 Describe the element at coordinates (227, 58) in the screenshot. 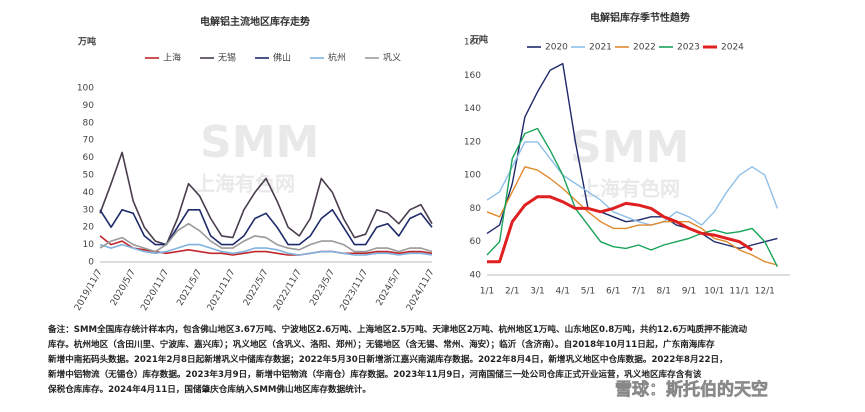

I see `legend-label: 无锡` at that location.